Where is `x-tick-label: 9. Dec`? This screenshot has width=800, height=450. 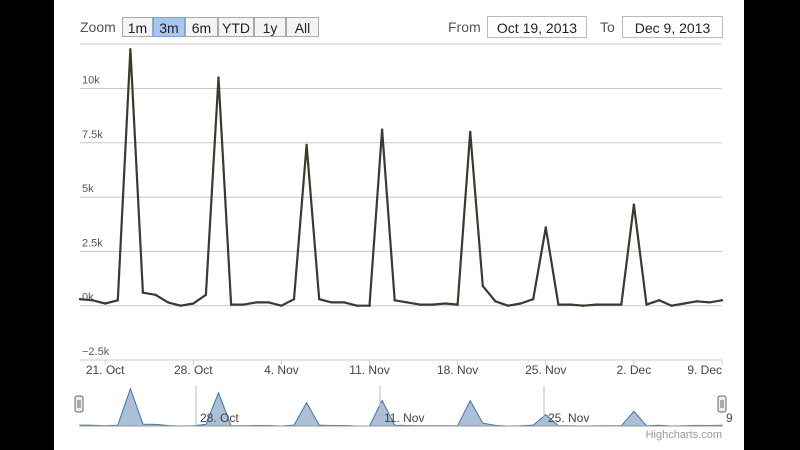 x-tick-label: 9. Dec is located at coordinates (704, 370).